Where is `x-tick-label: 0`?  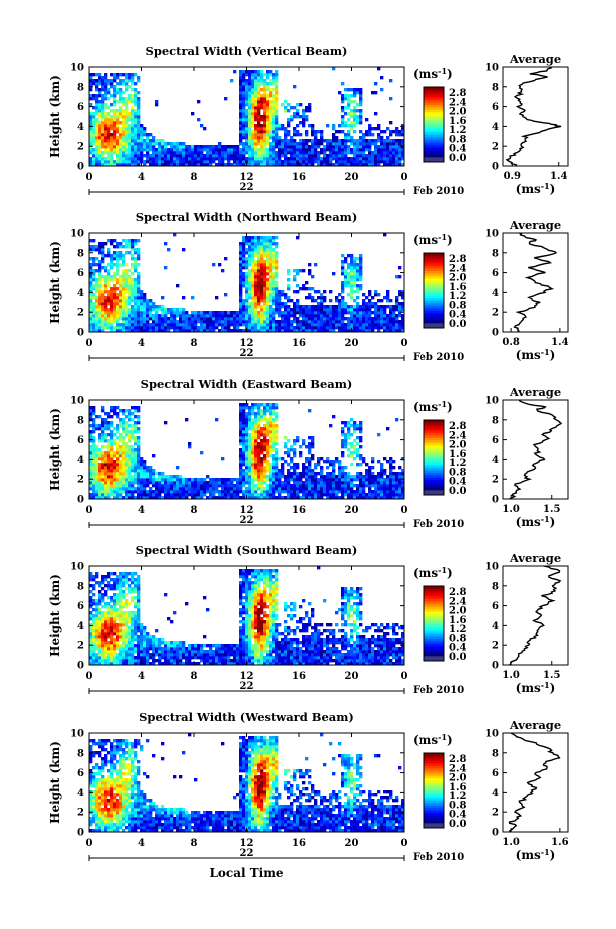
x-tick-label: 0 is located at coordinates (404, 177).